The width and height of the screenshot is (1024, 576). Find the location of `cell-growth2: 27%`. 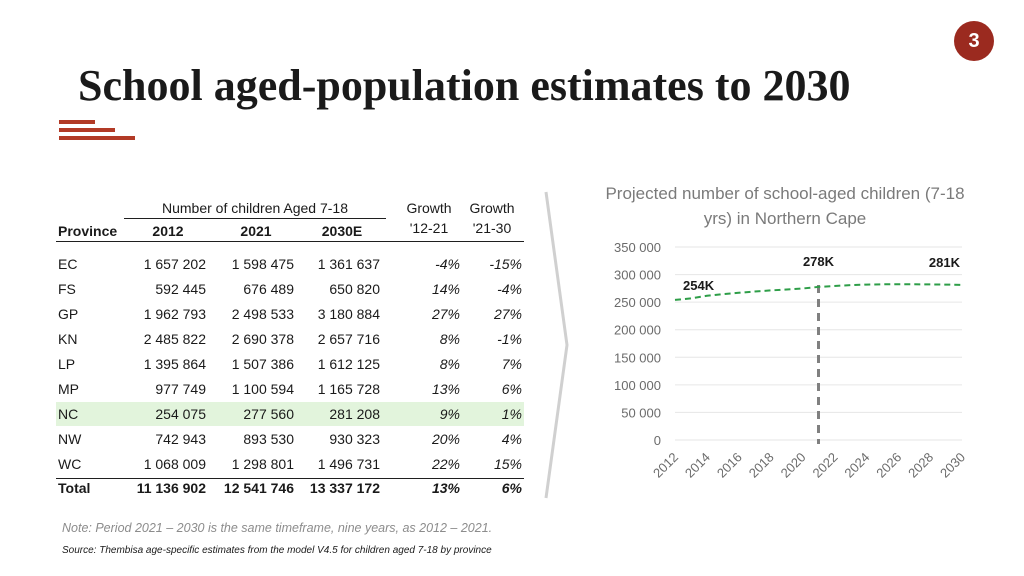

cell-growth2: 27% is located at coordinates (507, 314).